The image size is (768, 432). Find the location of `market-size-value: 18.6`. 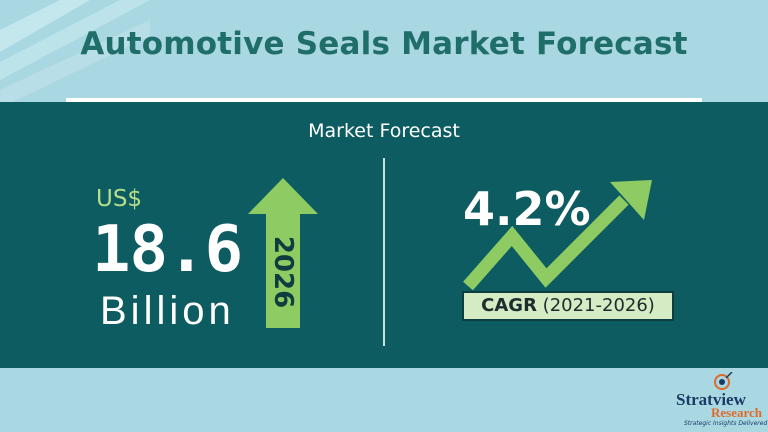

market-size-value: 18.6 is located at coordinates (167, 250).